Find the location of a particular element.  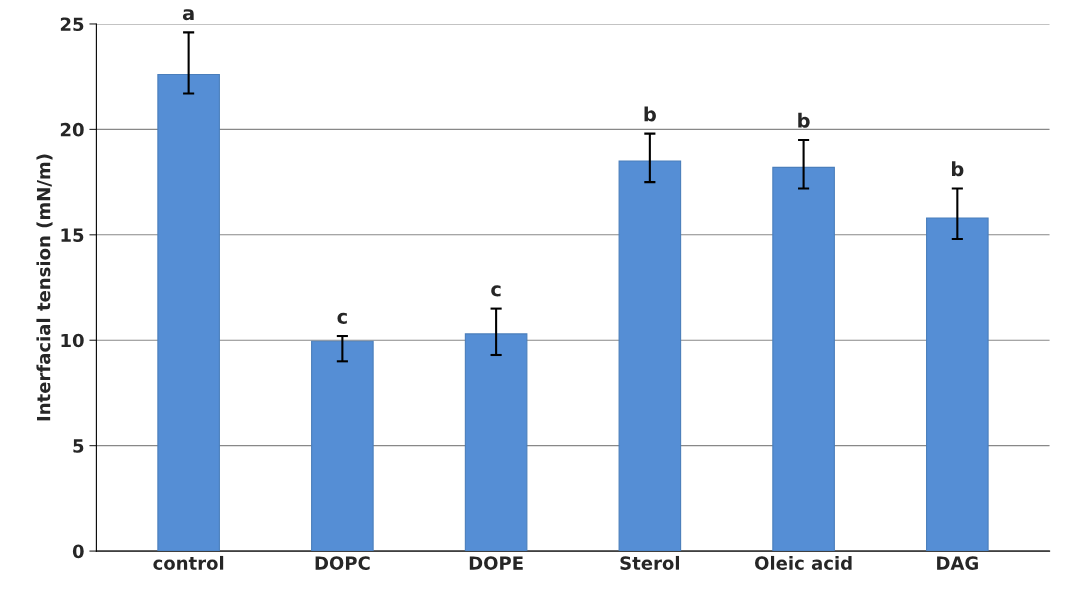

x-tick-label: Oleic acid is located at coordinates (803, 562).